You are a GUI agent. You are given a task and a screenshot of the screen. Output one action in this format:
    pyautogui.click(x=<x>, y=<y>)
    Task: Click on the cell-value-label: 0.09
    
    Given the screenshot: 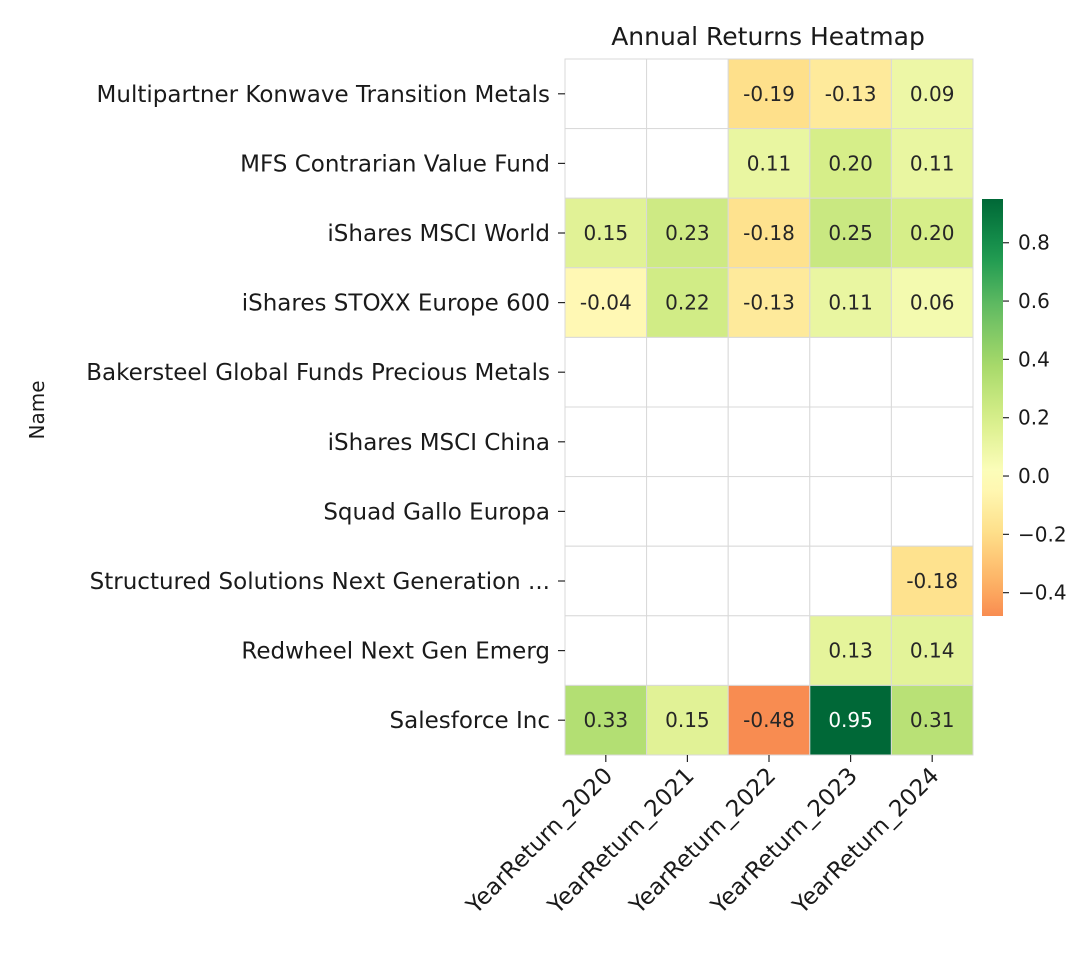 What is the action you would take?
    pyautogui.click(x=932, y=94)
    